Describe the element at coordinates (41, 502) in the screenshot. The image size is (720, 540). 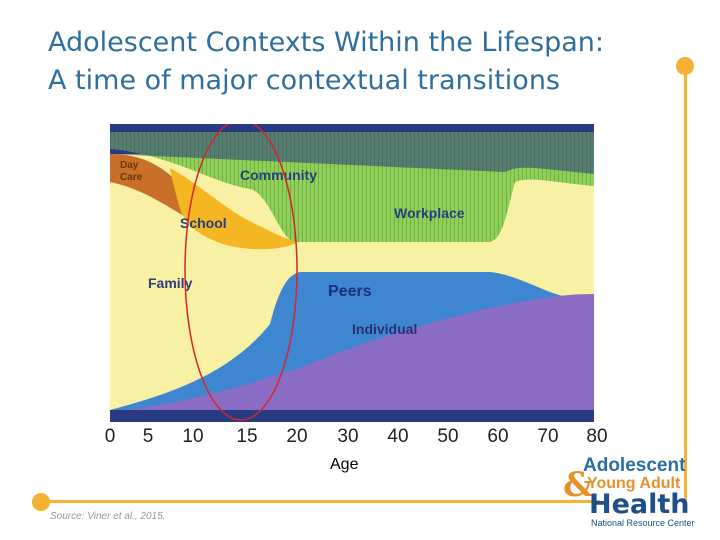
I see `frame-bottom-dot` at that location.